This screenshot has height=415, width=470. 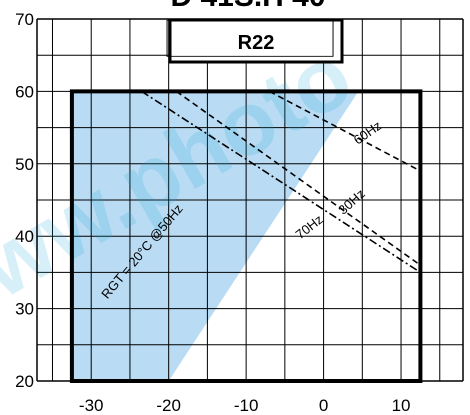 What do you see at coordinates (24, 236) in the screenshot?
I see `y-tick-label: 40` at bounding box center [24, 236].